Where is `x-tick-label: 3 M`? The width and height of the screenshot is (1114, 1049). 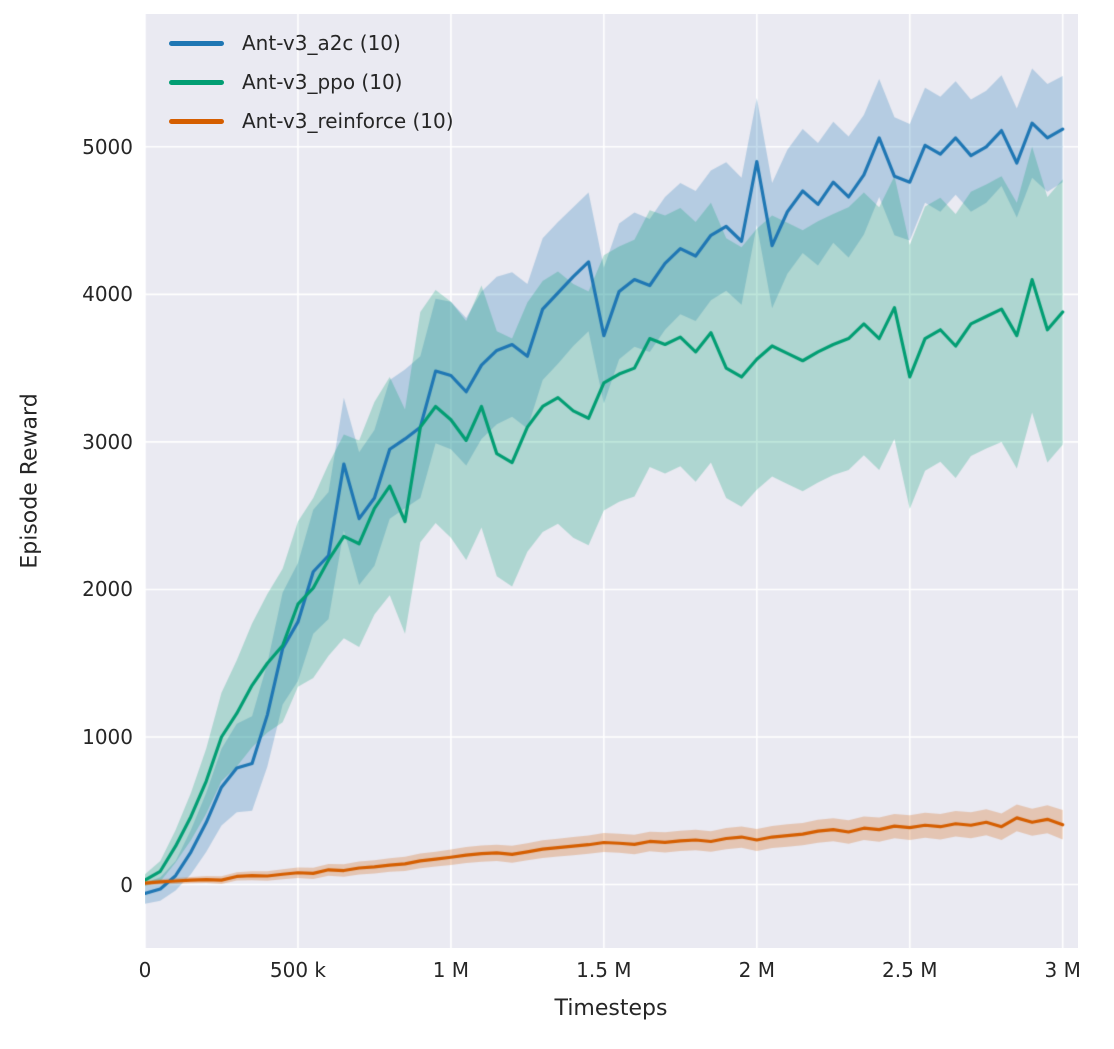 x-tick-label: 3 M is located at coordinates (1062, 970).